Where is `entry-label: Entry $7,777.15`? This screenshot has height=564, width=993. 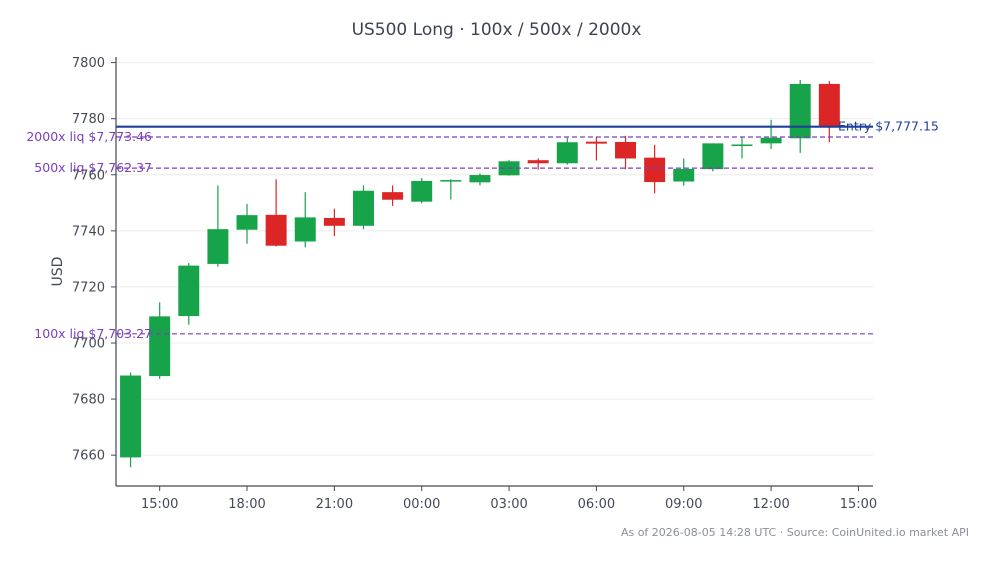
entry-label: Entry $7,777.15 is located at coordinates (888, 126).